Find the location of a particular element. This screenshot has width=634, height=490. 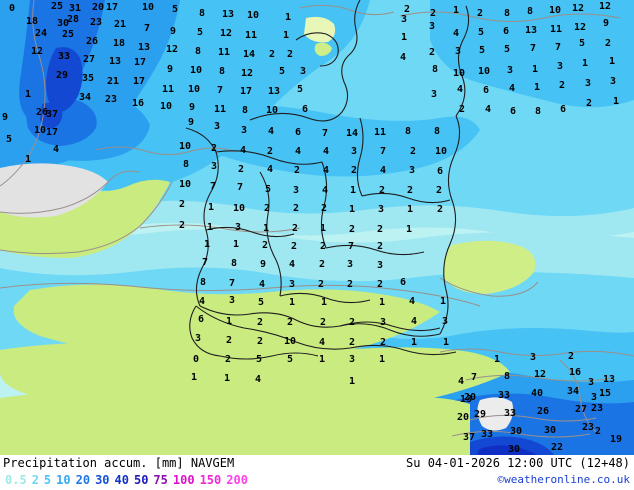

sea-uk-grey is located at coordinates (54, 190).